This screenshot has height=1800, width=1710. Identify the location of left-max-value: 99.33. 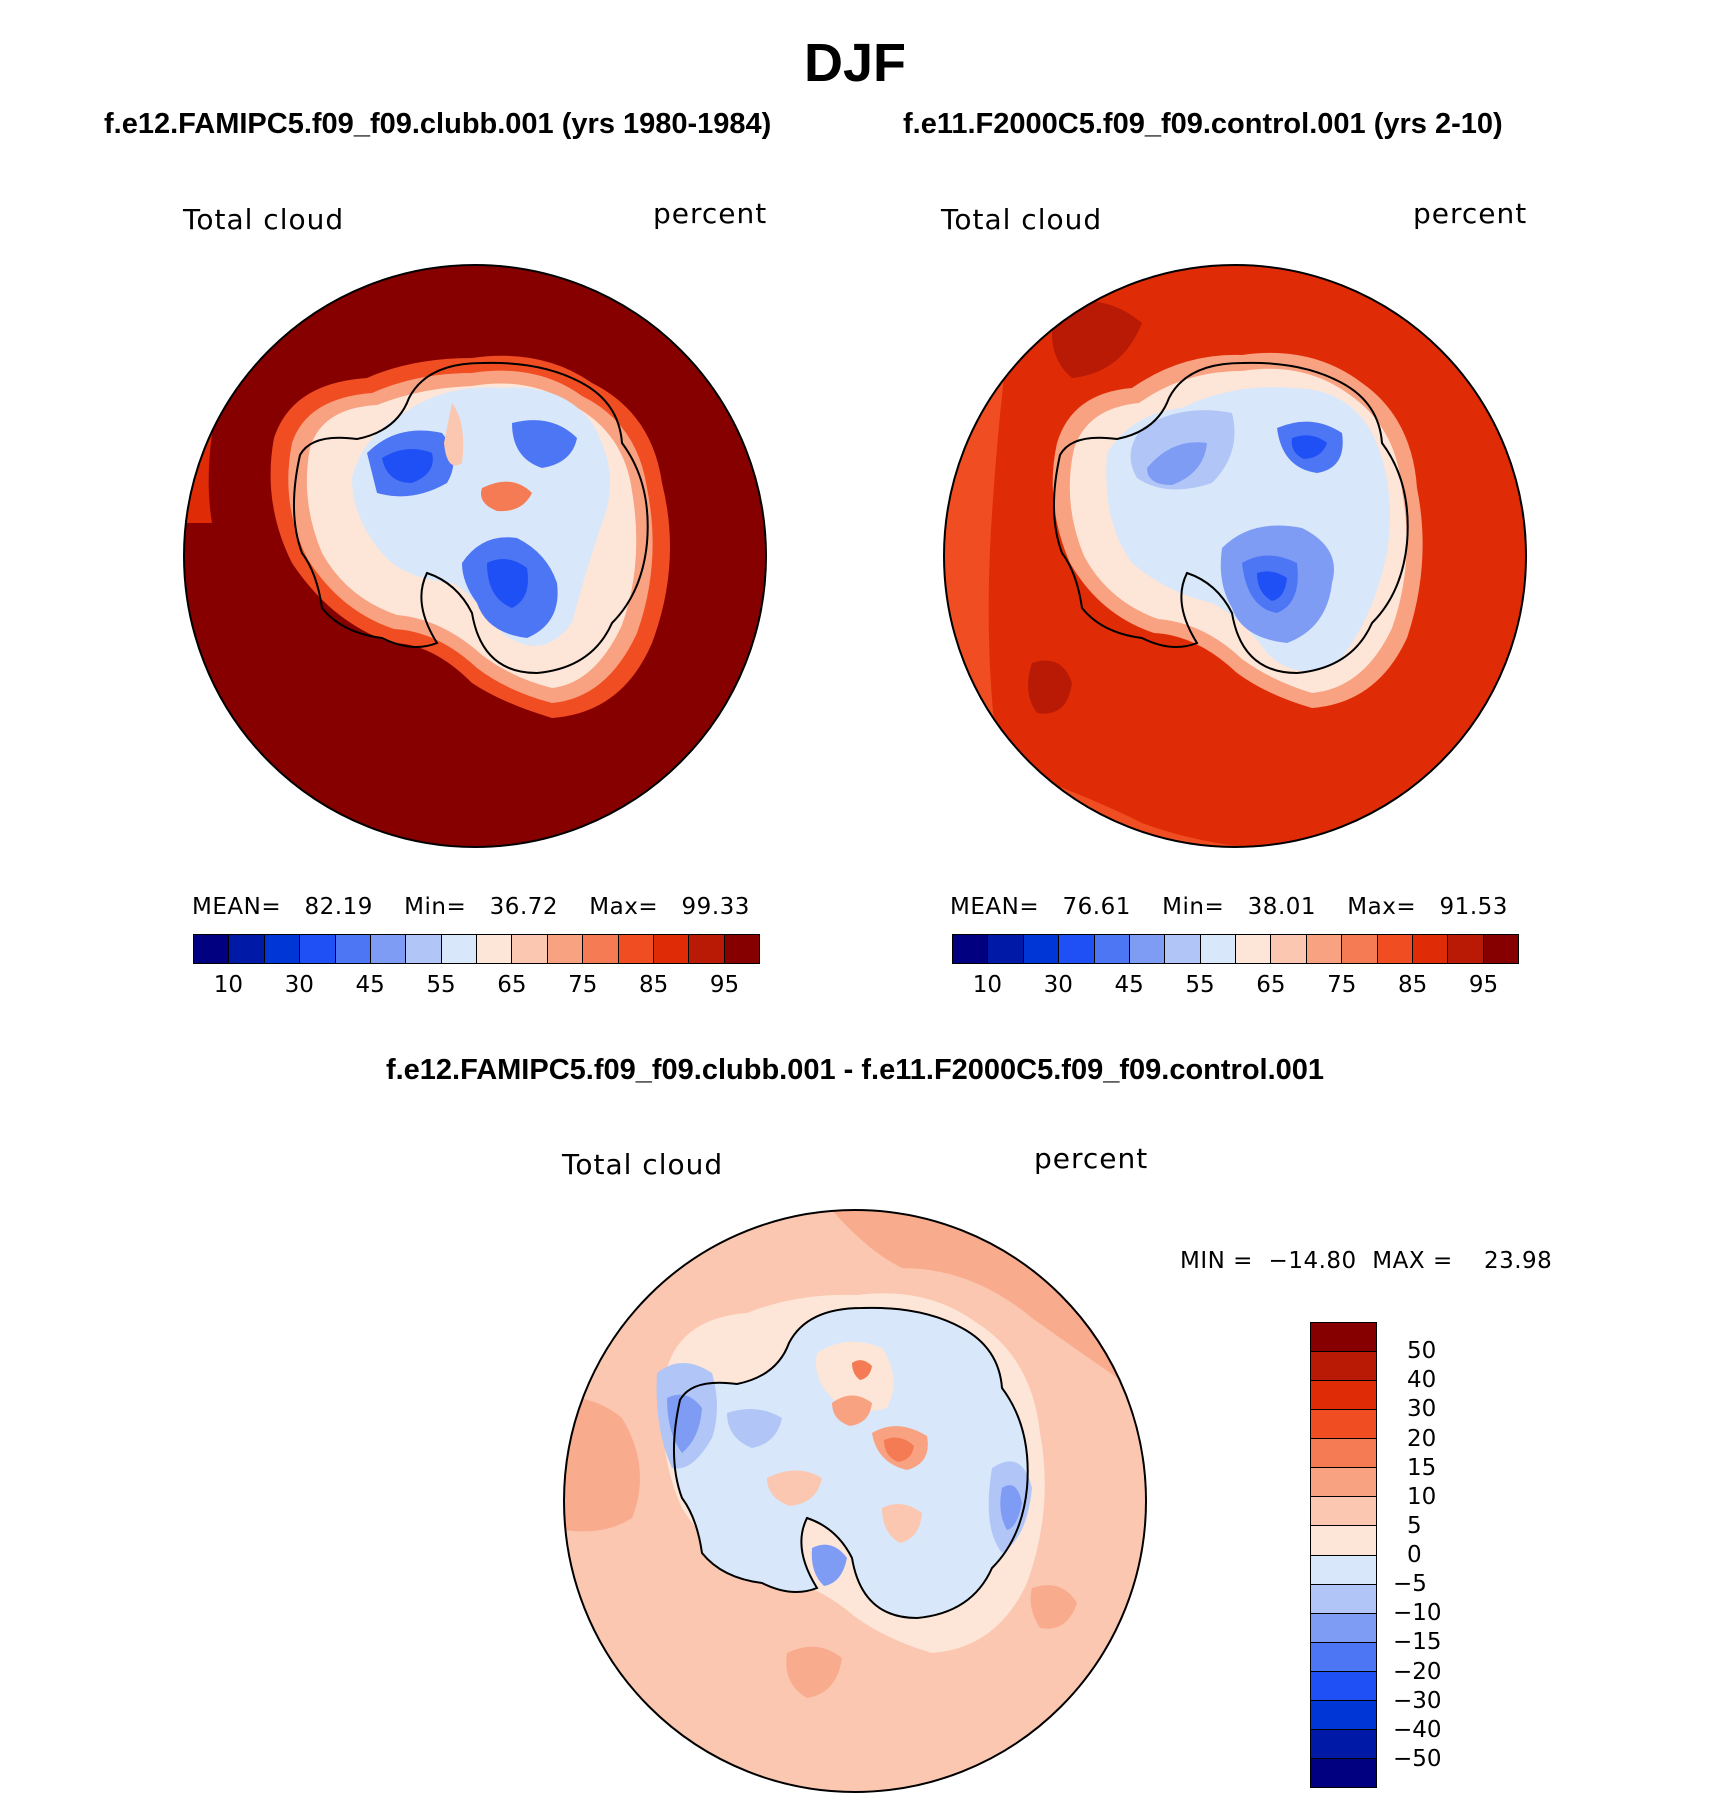
(715, 907).